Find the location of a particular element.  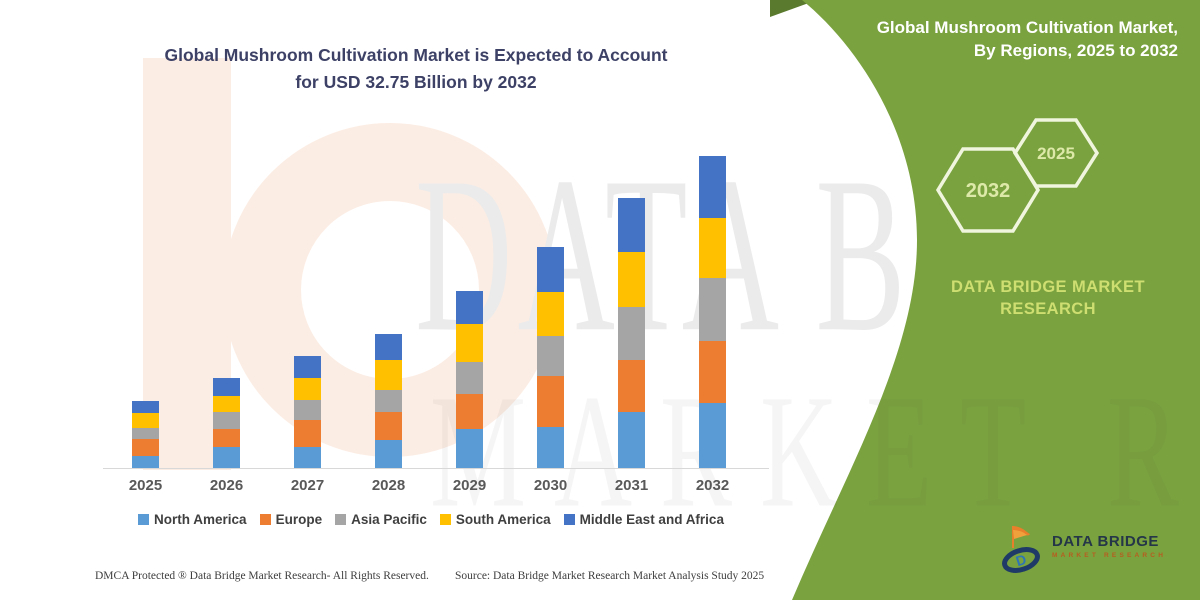

segment-2030-north-america is located at coordinates (550, 447).